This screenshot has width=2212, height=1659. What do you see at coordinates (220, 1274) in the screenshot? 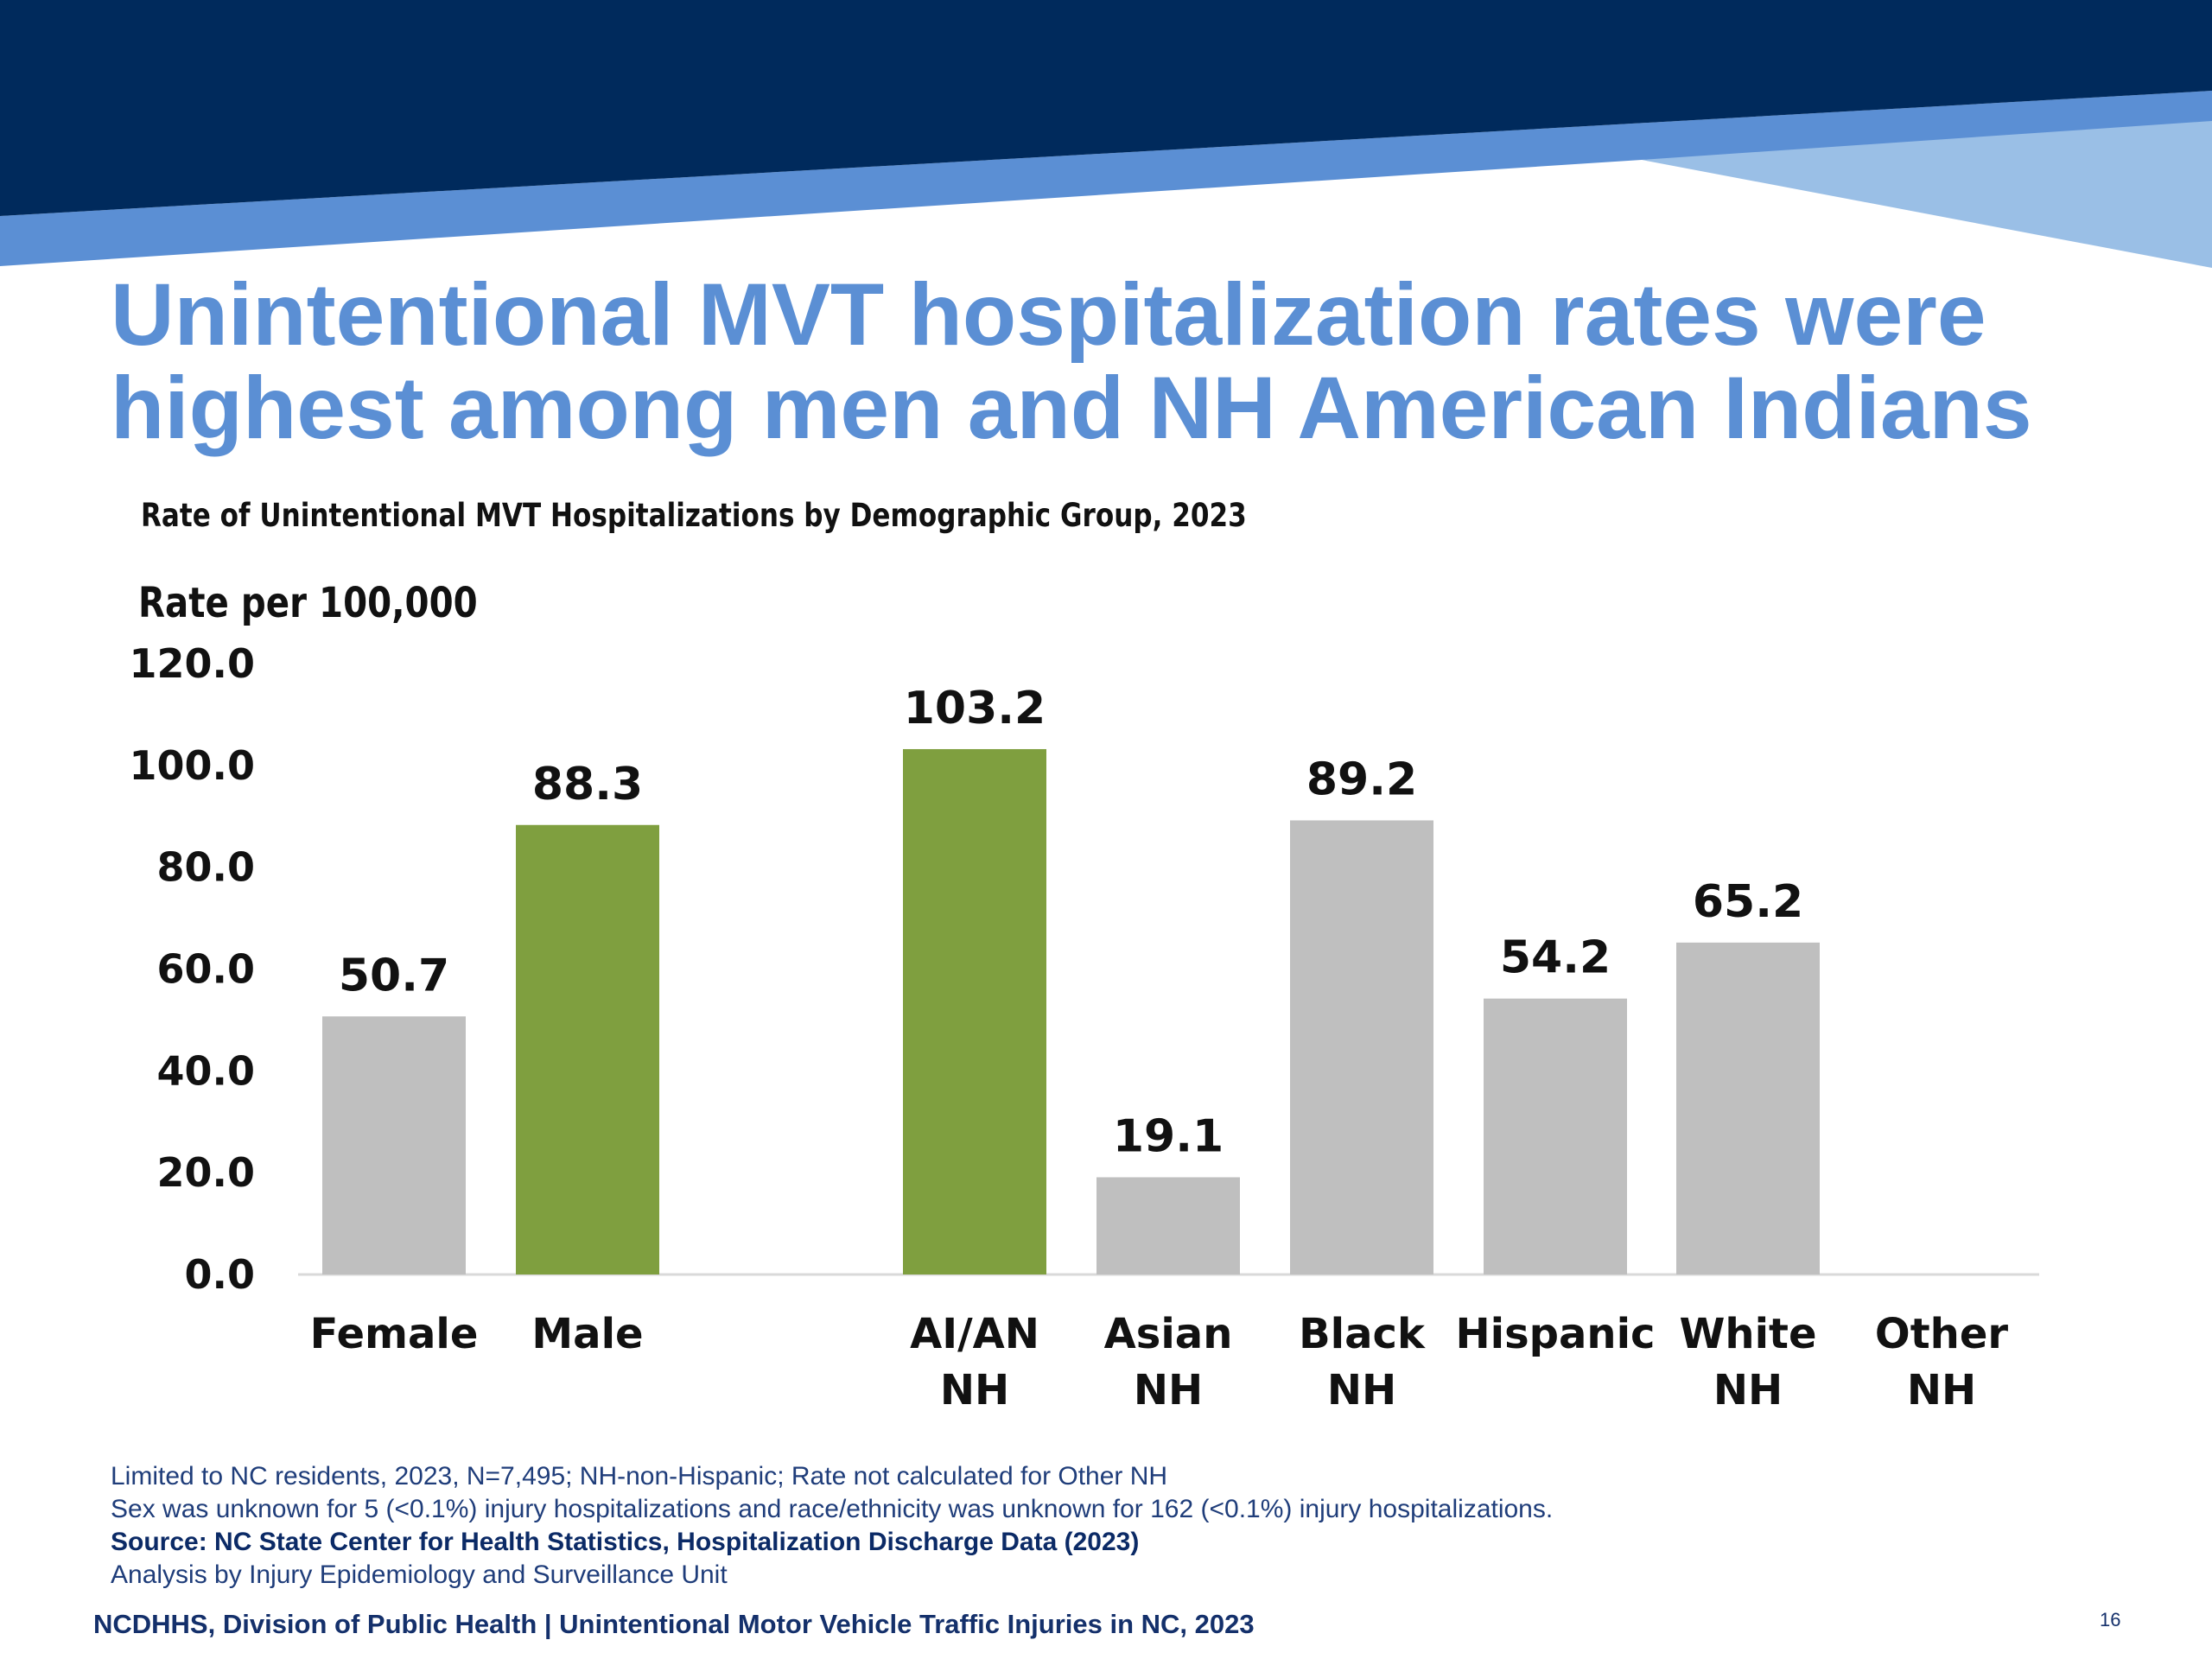
I see `y-tick-label: 0.0` at bounding box center [220, 1274].